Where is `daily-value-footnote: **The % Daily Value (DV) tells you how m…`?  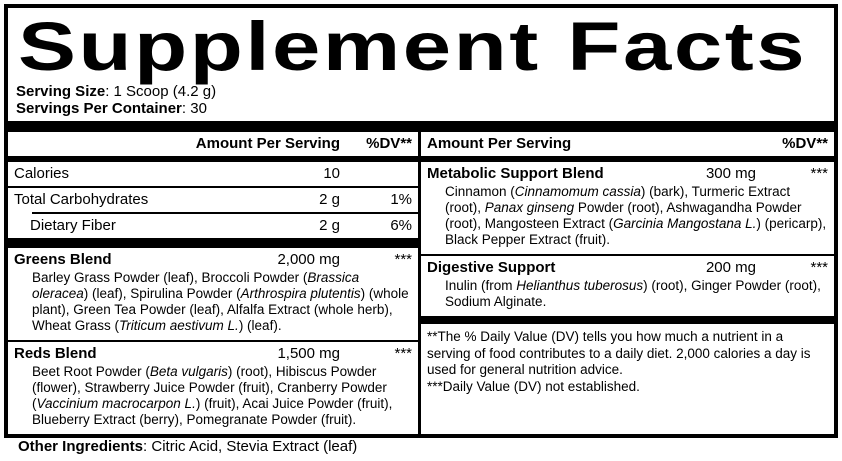
daily-value-footnote: **The % Daily Value (DV) tells you how m… is located at coordinates (619, 353).